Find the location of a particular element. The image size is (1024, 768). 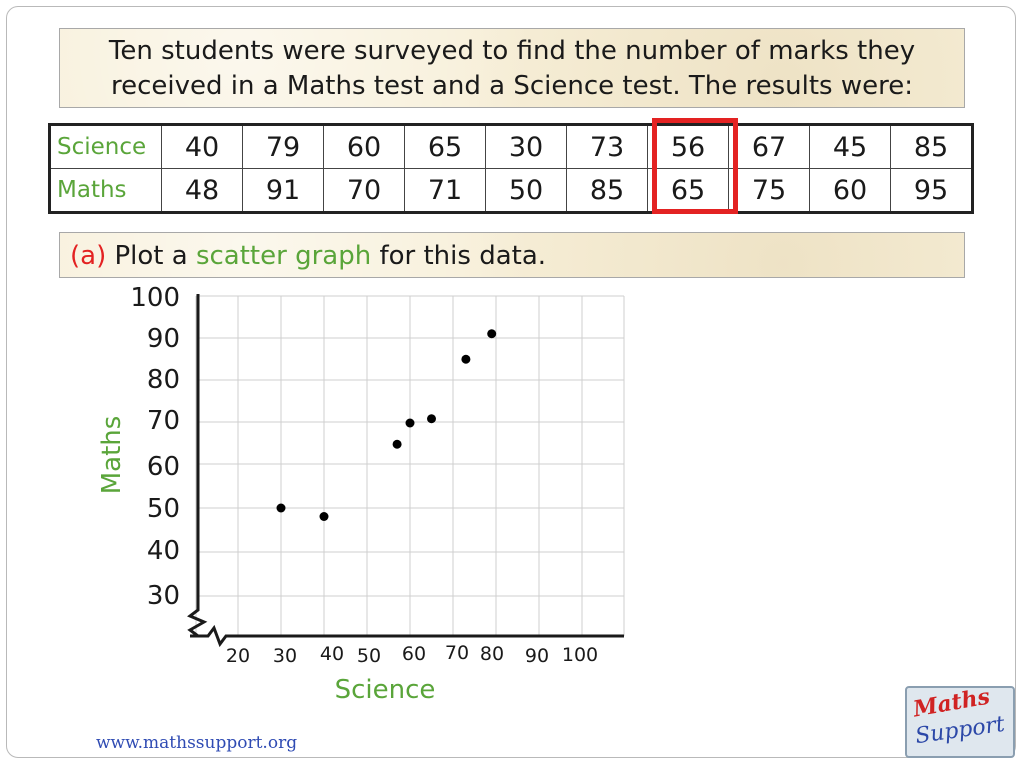

x-tick-label: 30 is located at coordinates (285, 656).